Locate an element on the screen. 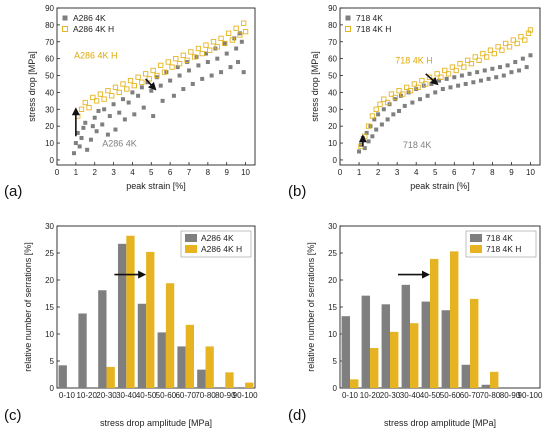 The height and width of the screenshot is (431, 550). y-axis-label: relative number of serrations [%] is located at coordinates (28, 307).